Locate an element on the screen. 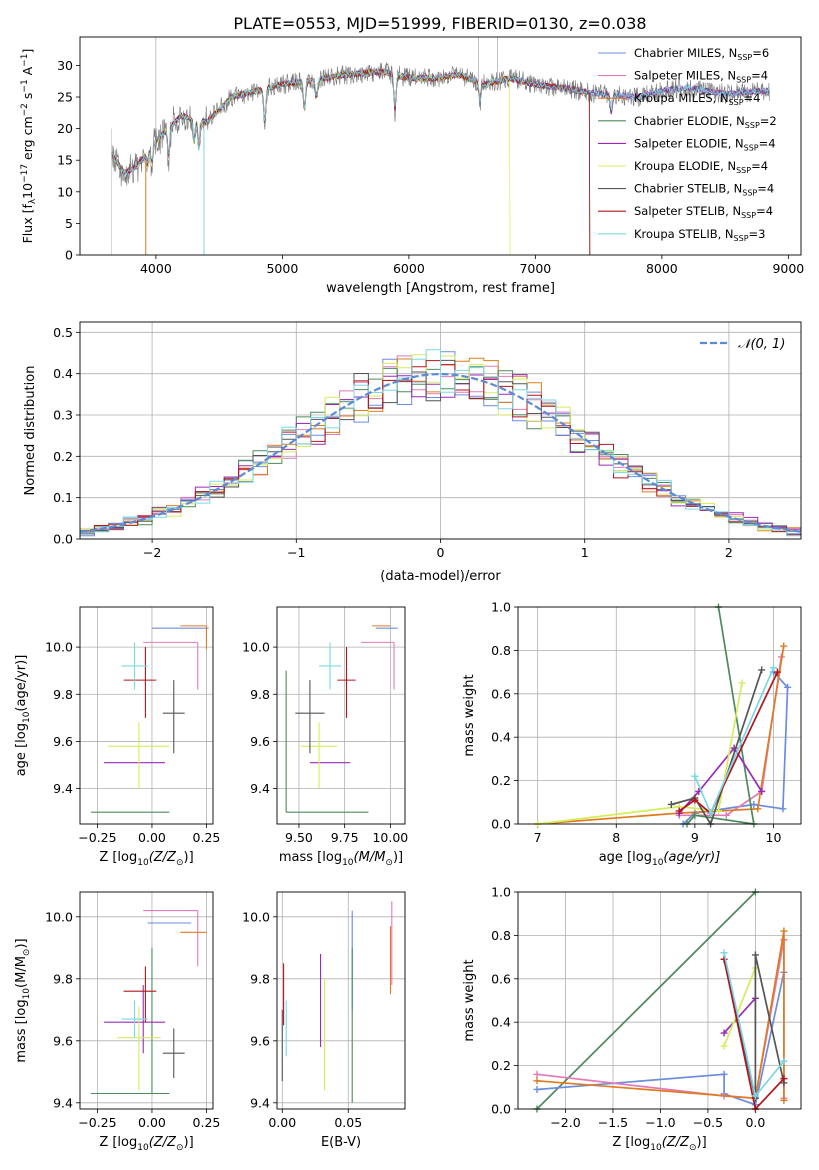  x-tick-label: 8 is located at coordinates (616, 837).